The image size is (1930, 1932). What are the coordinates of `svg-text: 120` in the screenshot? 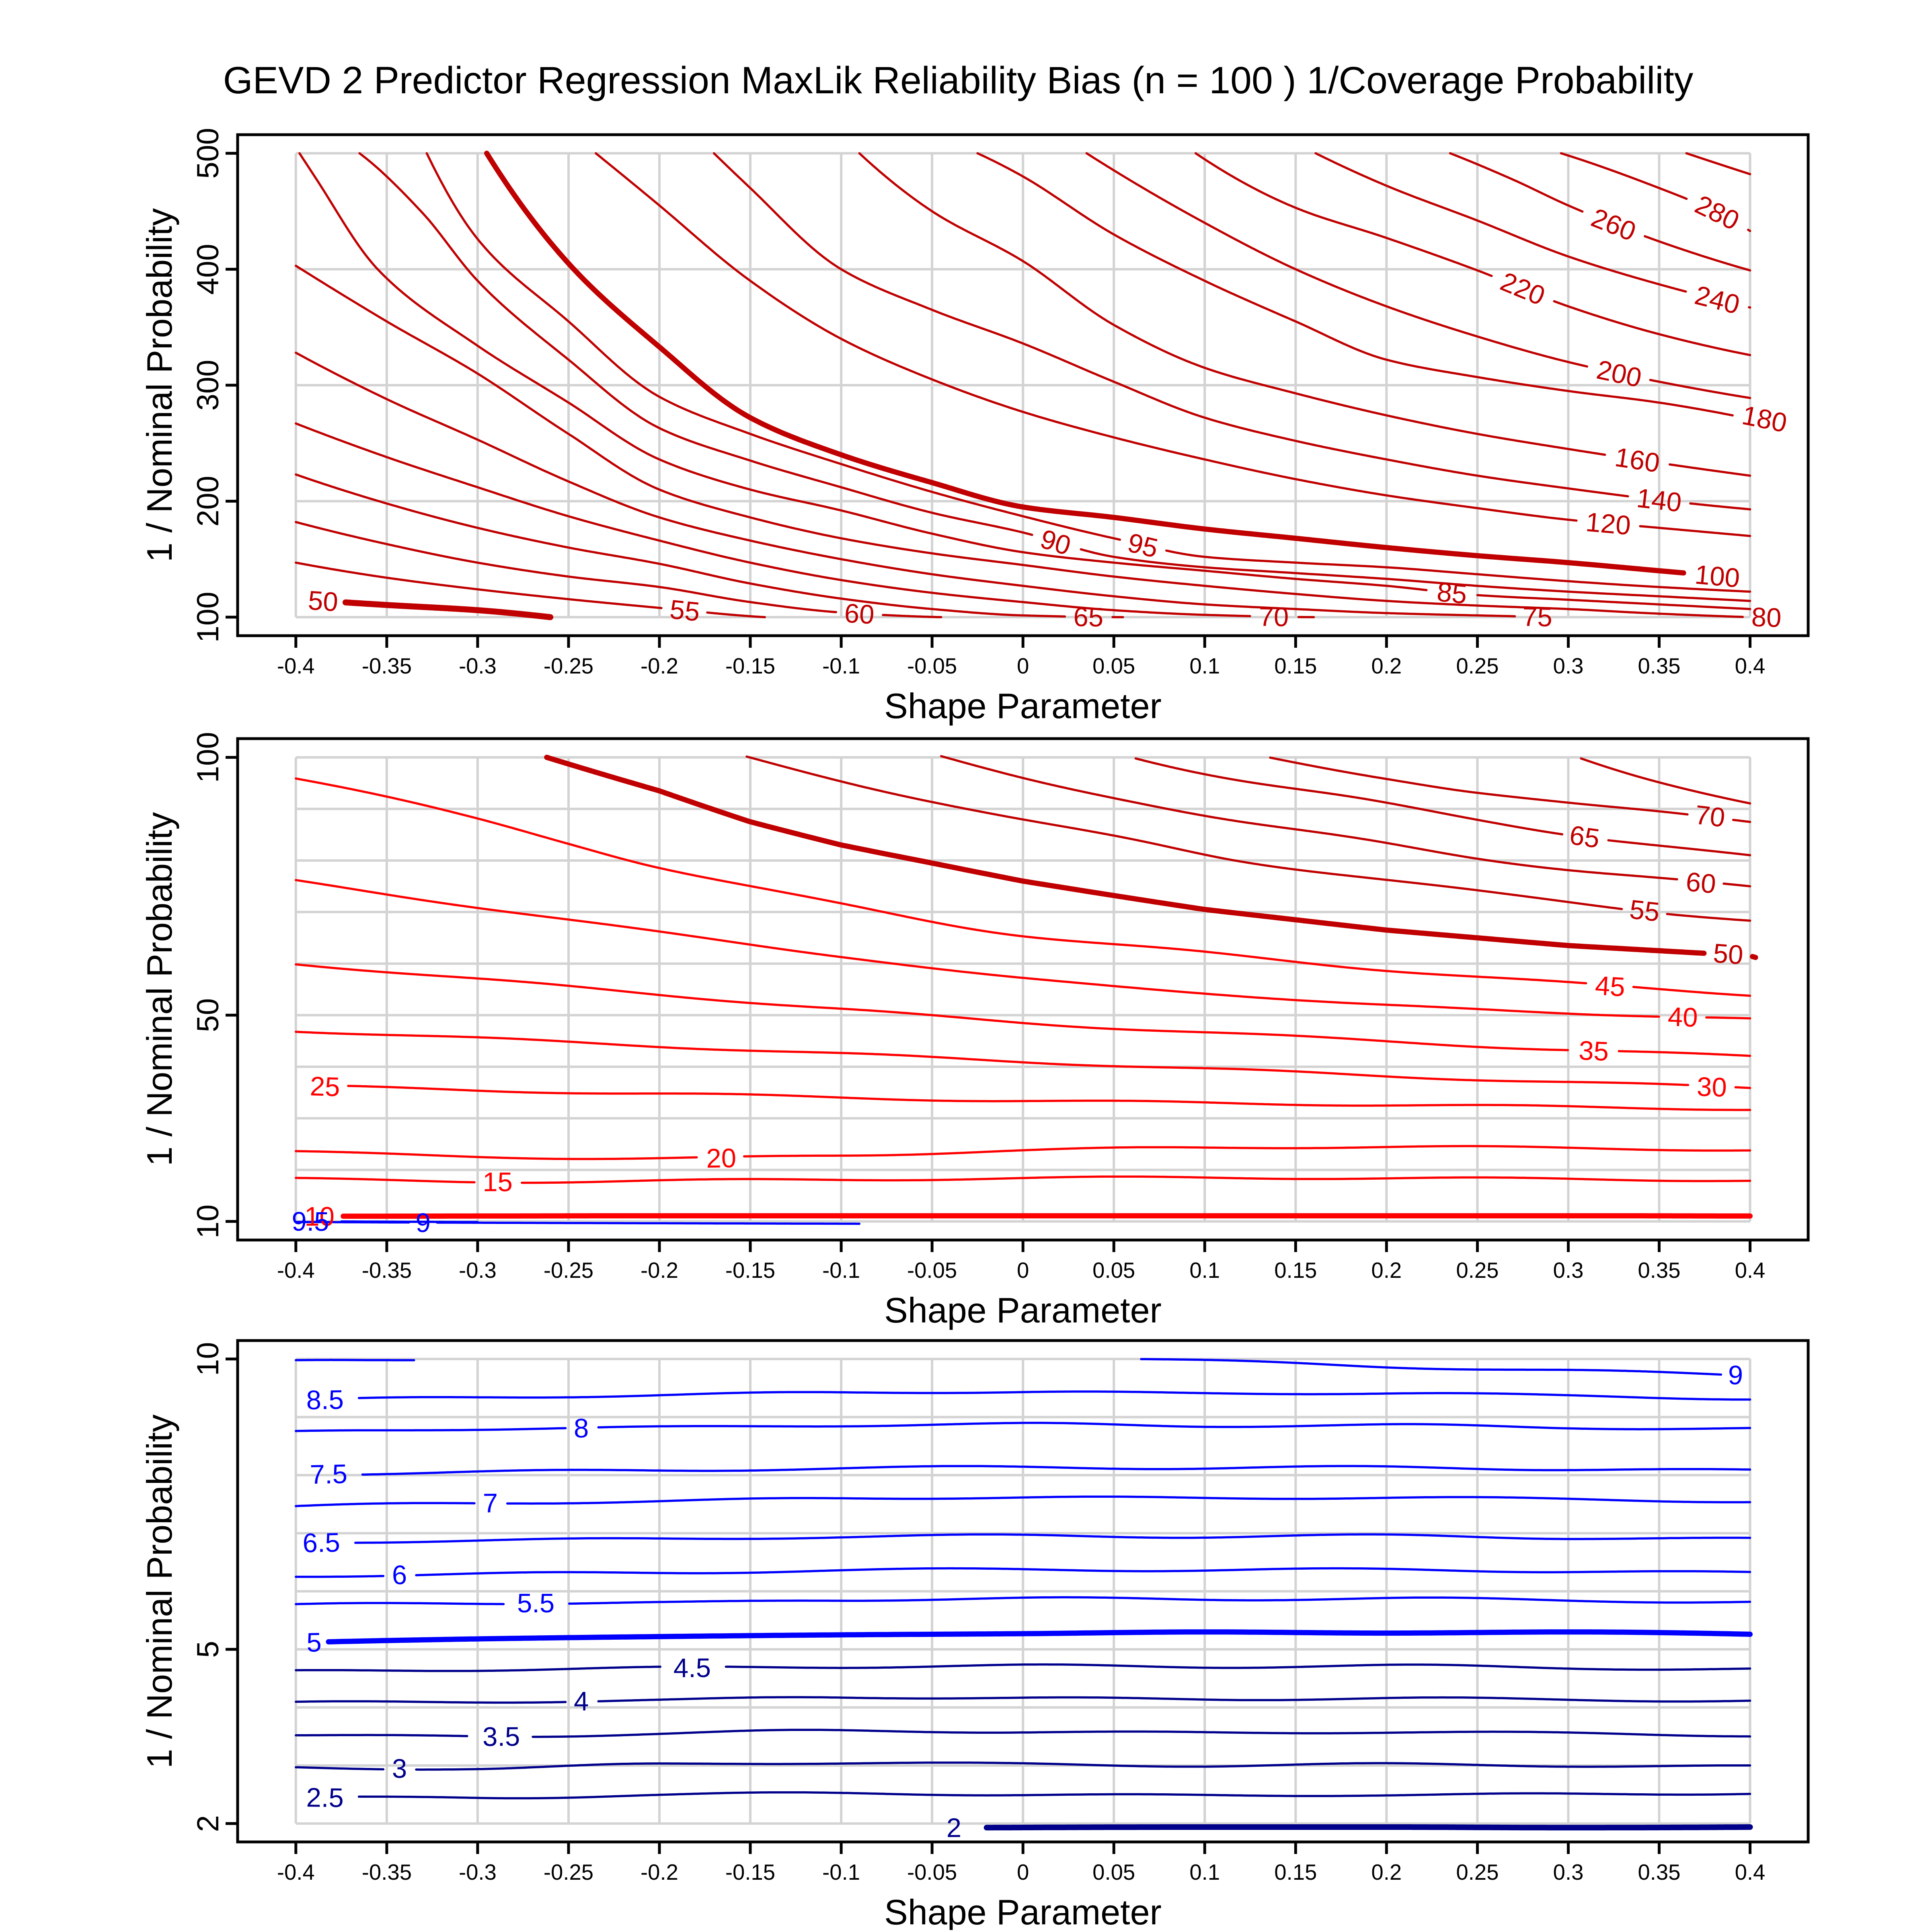 It's located at (1608, 524).